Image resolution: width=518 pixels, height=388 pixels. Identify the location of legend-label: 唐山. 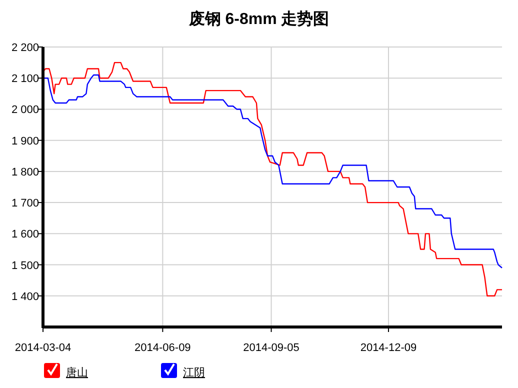
(77, 372).